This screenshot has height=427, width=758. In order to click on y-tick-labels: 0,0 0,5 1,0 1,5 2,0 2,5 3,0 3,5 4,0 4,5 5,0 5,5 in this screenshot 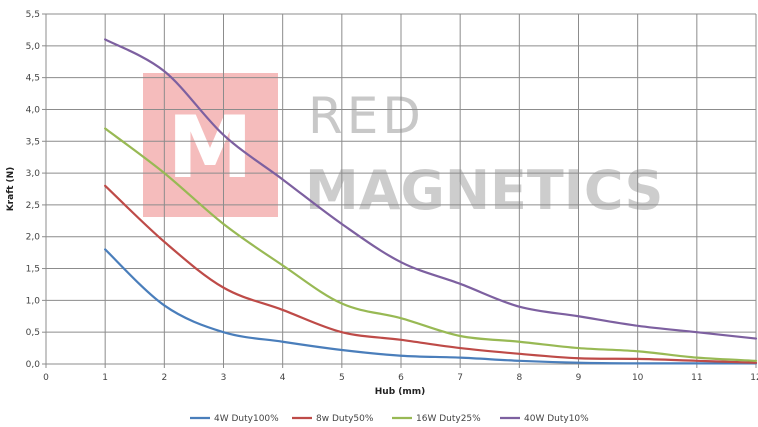, I will do `click(33, 190)`.